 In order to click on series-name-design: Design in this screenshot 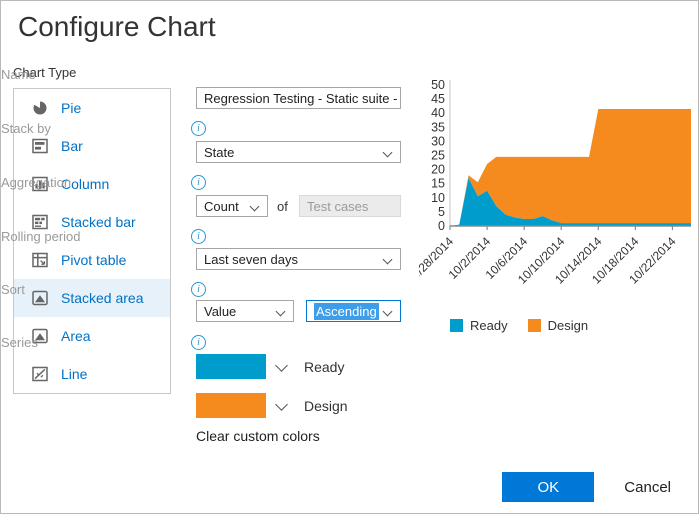, I will do `click(326, 406)`.